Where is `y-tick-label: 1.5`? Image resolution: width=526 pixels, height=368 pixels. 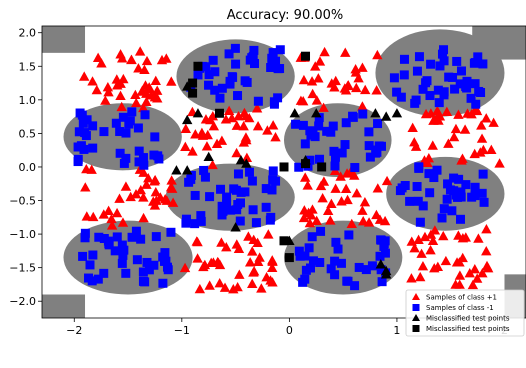
y-tick-label: 1.5 is located at coordinates (28, 66).